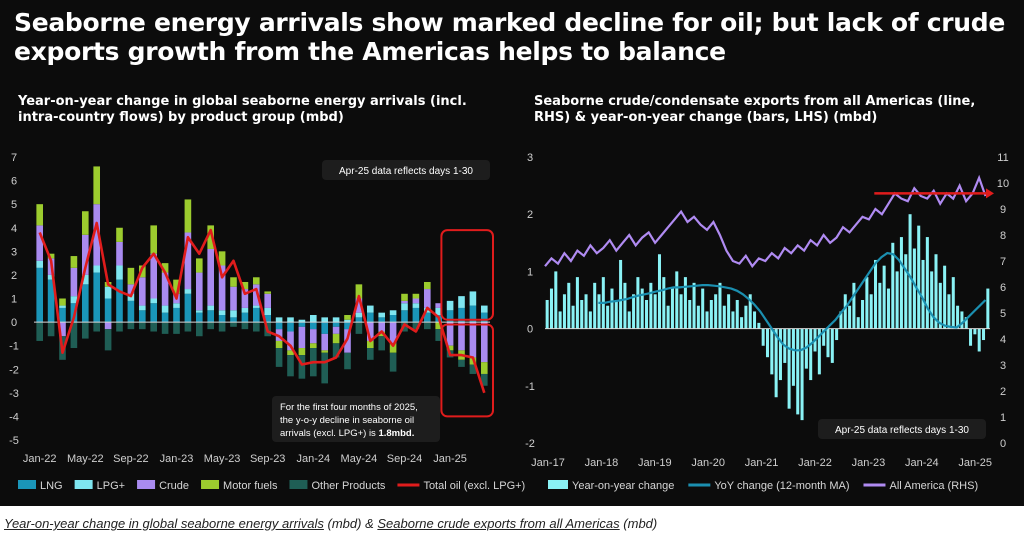  I want to click on right-y-right-tick-label: 8, so click(1003, 236).